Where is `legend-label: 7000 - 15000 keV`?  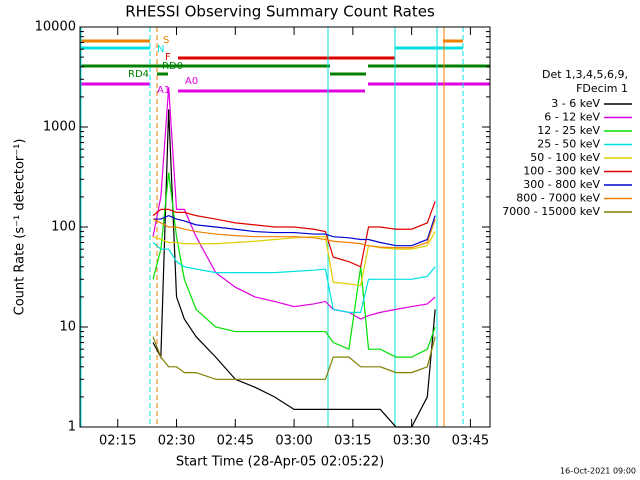 legend-label: 7000 - 15000 keV is located at coordinates (551, 211).